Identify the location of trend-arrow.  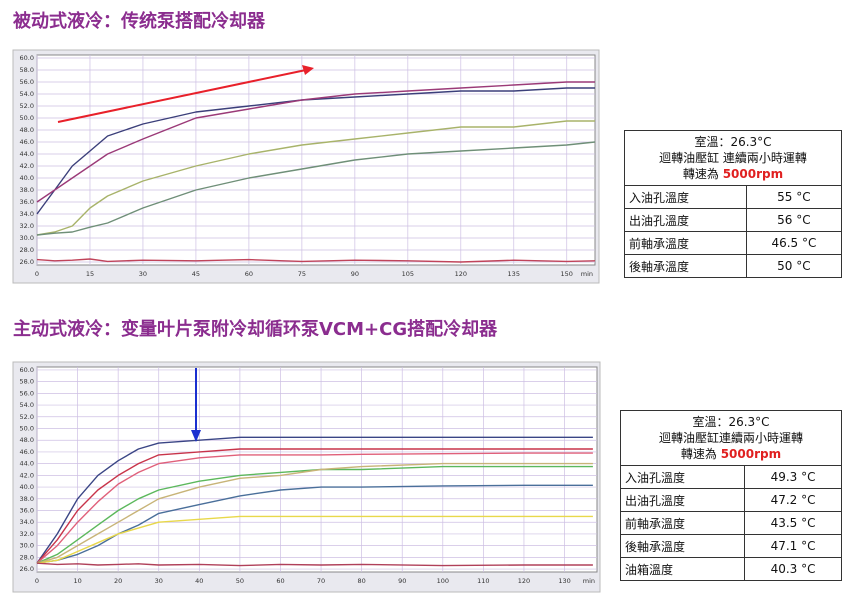
(182, 96).